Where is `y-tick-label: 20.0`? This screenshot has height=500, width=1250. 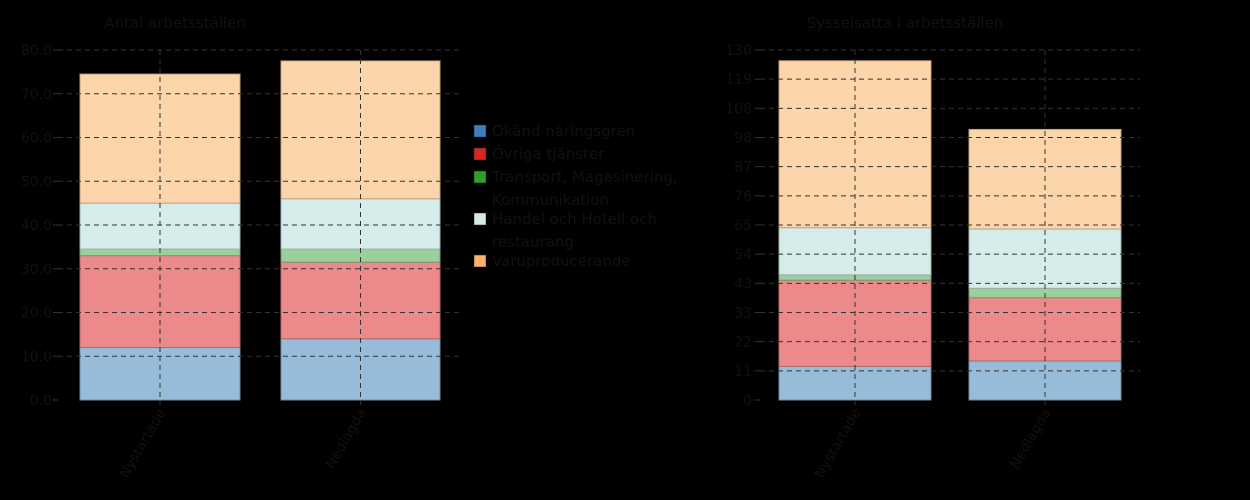 y-tick-label: 20.0 is located at coordinates (36, 314).